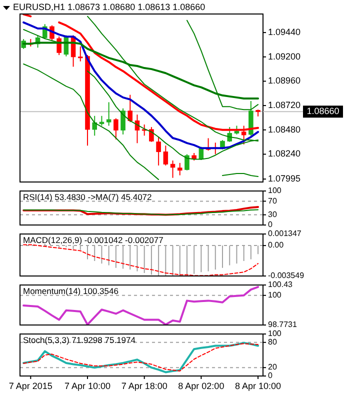 The height and width of the screenshot is (400, 350). What do you see at coordinates (273, 214) in the screenshot?
I see `y-tick-label: 30` at bounding box center [273, 214].